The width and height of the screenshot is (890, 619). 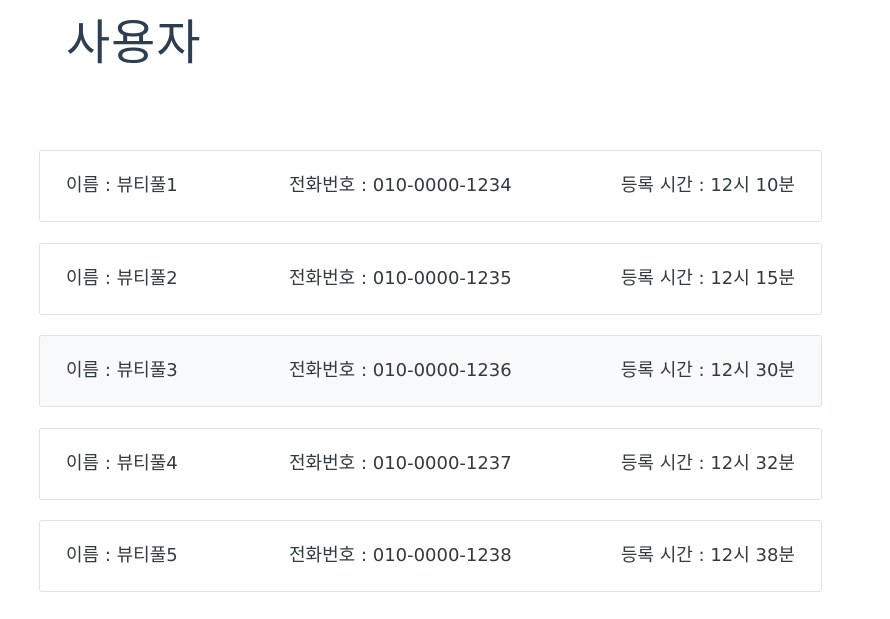 What do you see at coordinates (122, 463) in the screenshot?
I see `user-name: 이름 : 뷰티풀4` at bounding box center [122, 463].